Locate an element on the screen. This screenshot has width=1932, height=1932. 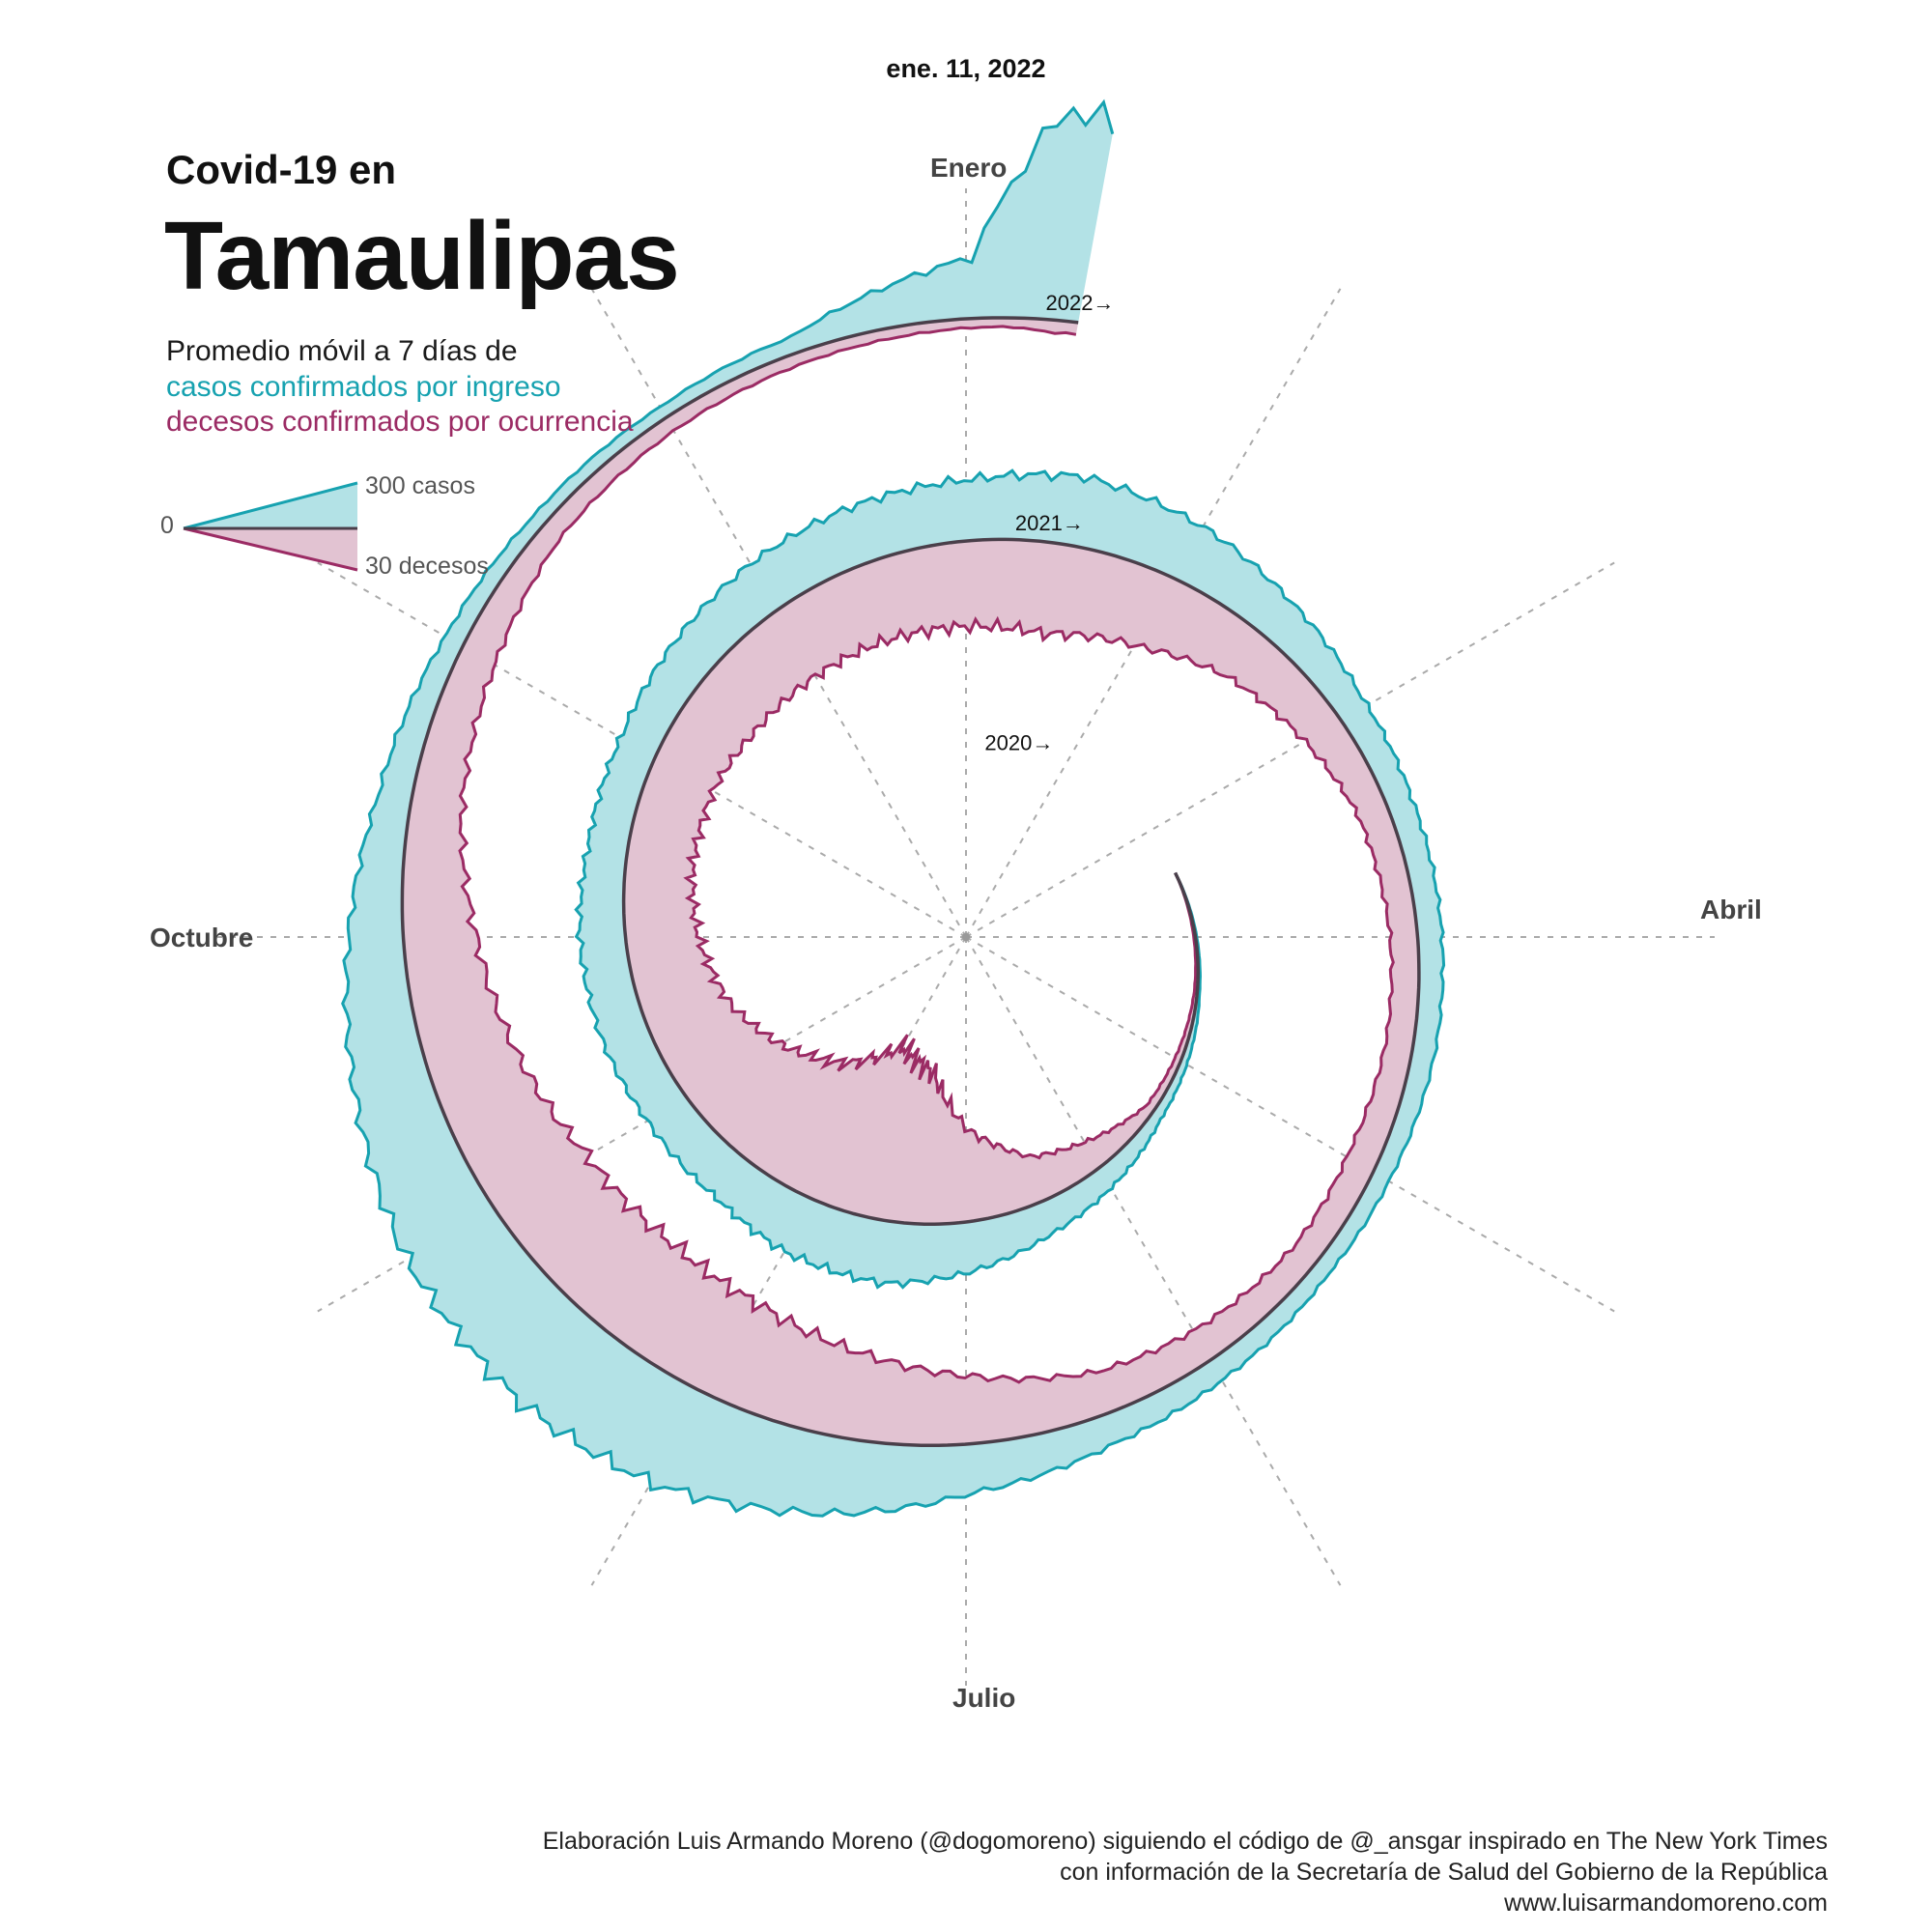
chart-legend is located at coordinates (270, 526).